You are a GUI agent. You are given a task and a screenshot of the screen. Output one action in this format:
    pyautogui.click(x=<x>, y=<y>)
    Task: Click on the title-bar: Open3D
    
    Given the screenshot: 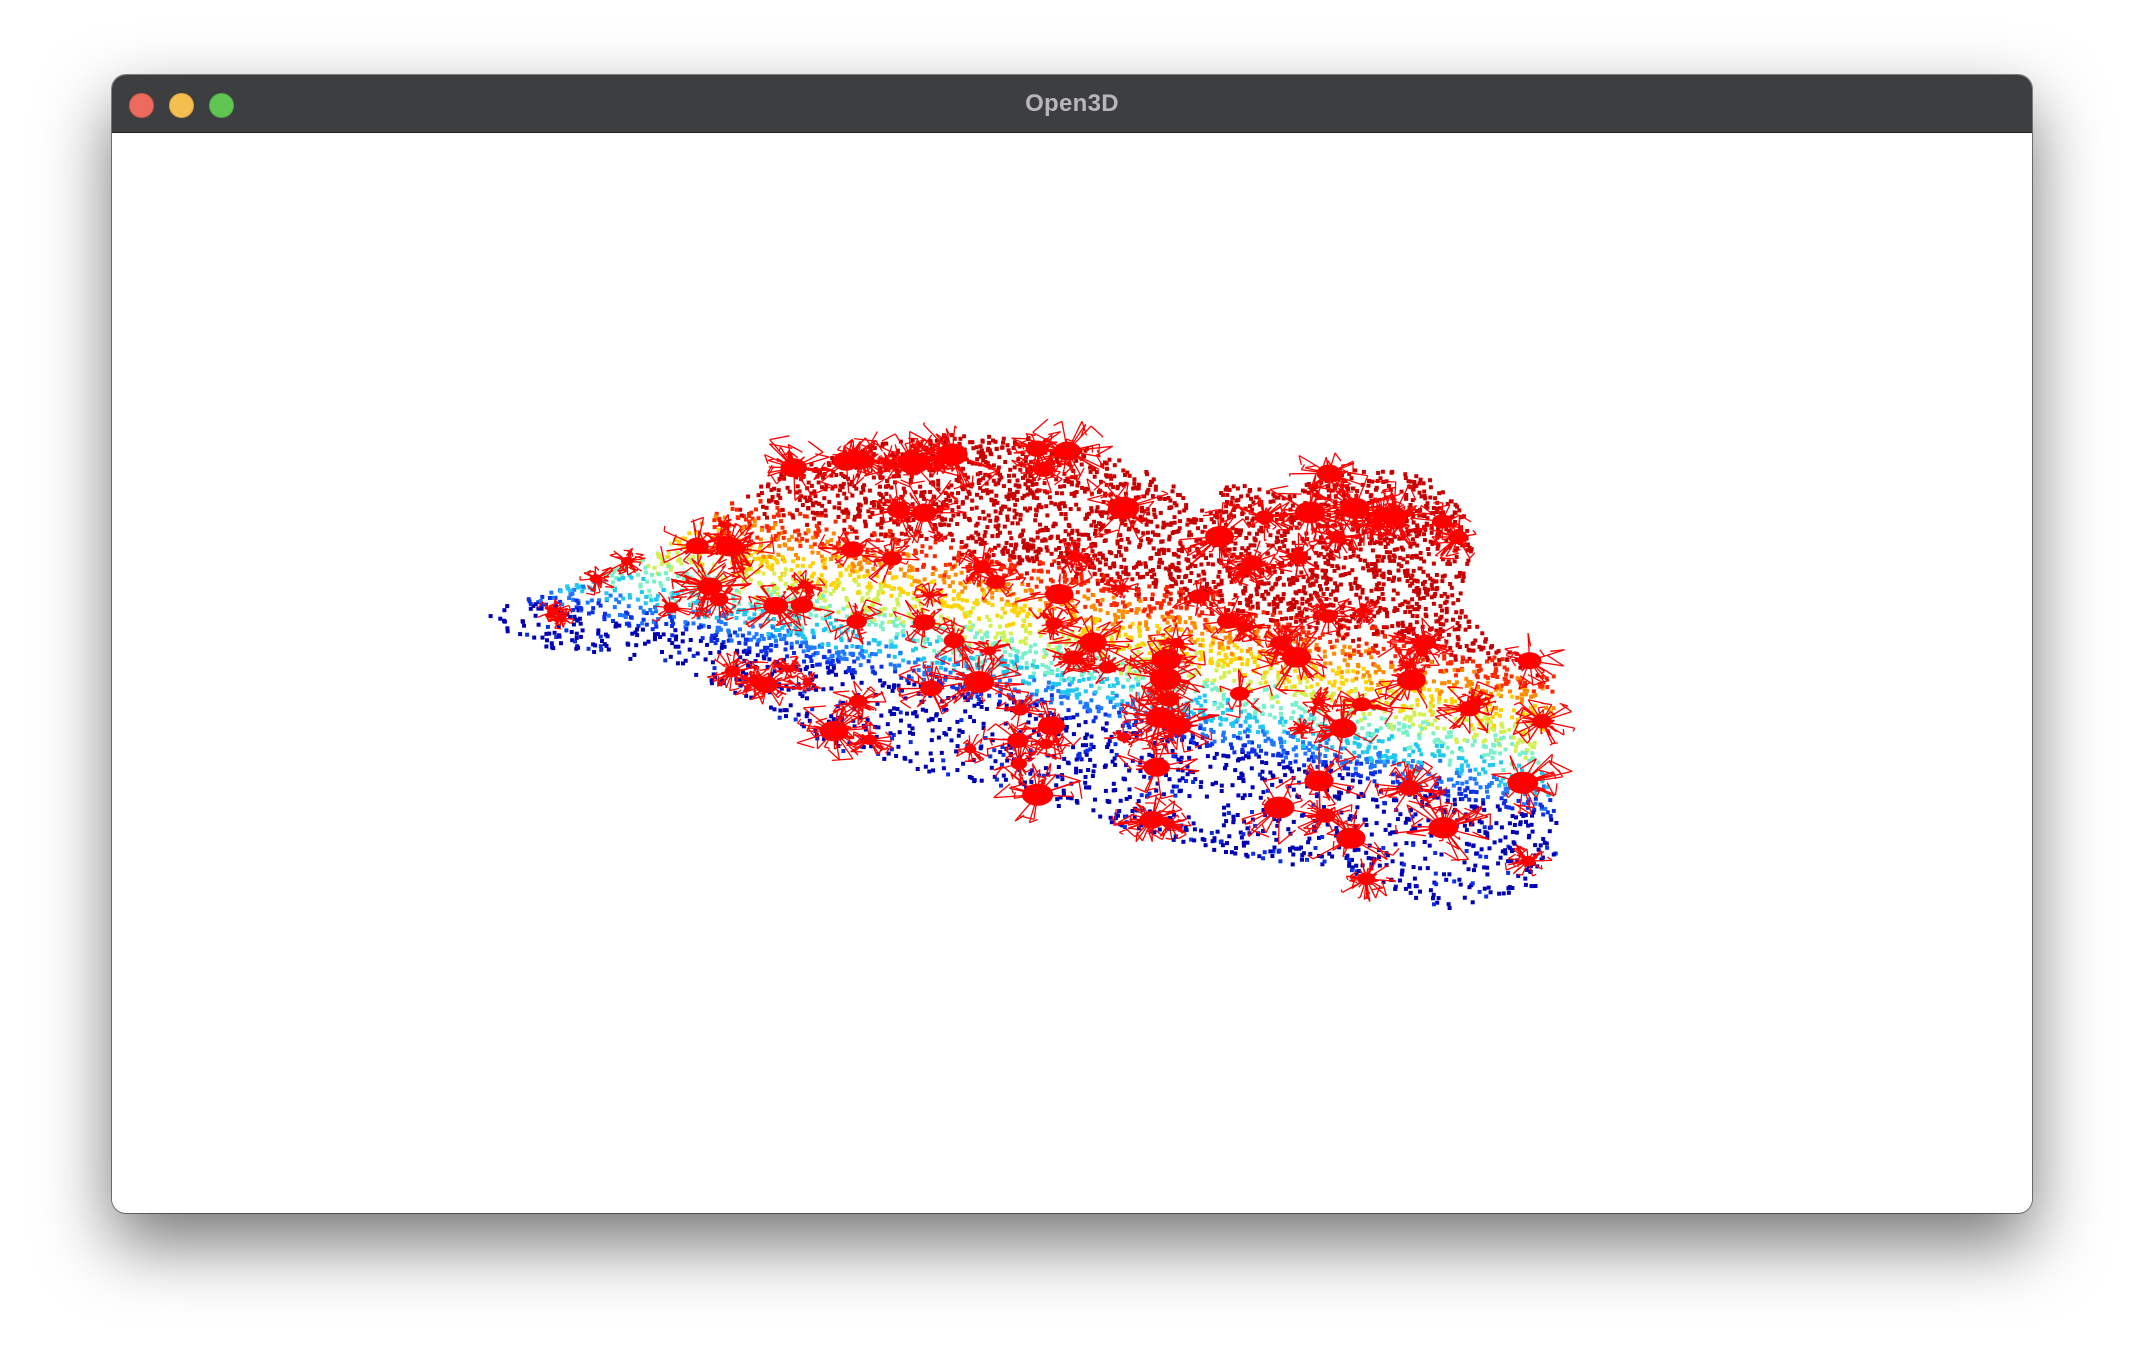 What is the action you would take?
    pyautogui.click(x=1072, y=104)
    